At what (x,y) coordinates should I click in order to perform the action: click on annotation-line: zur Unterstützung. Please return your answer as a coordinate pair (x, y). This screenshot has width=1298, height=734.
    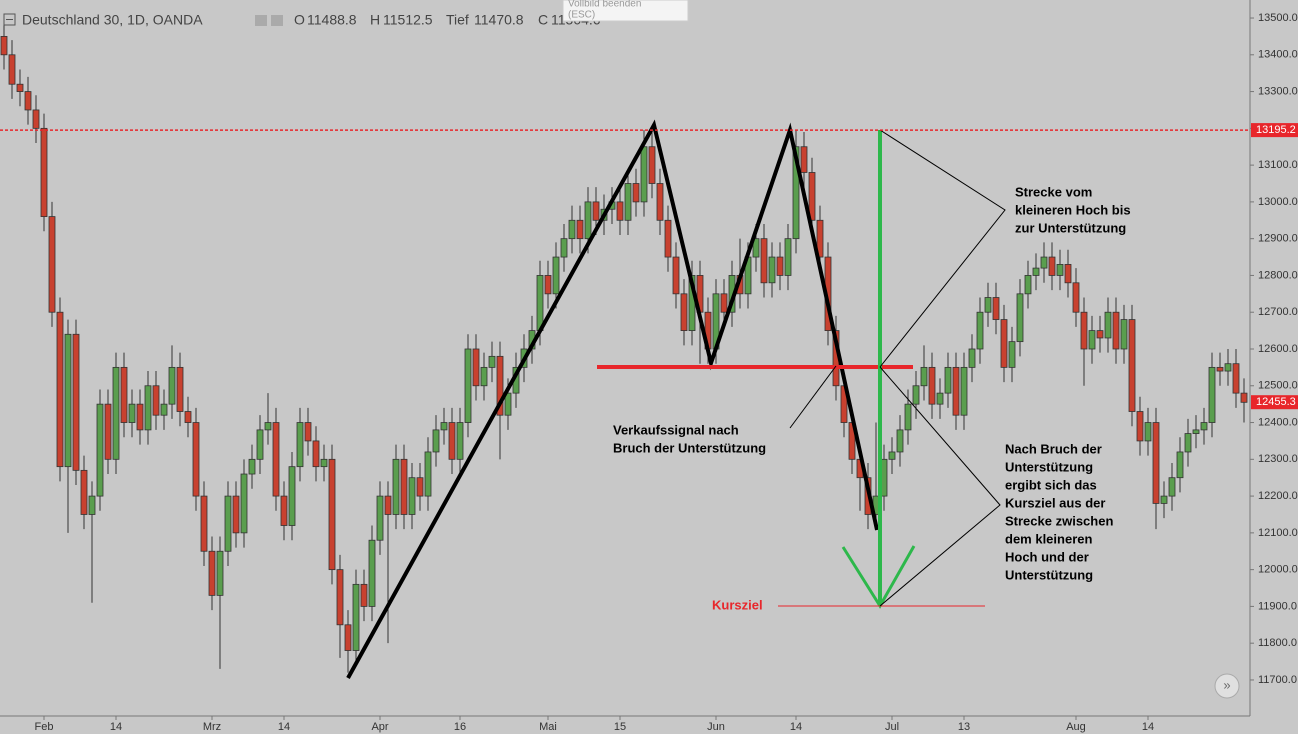
    Looking at the image, I should click on (1070, 227).